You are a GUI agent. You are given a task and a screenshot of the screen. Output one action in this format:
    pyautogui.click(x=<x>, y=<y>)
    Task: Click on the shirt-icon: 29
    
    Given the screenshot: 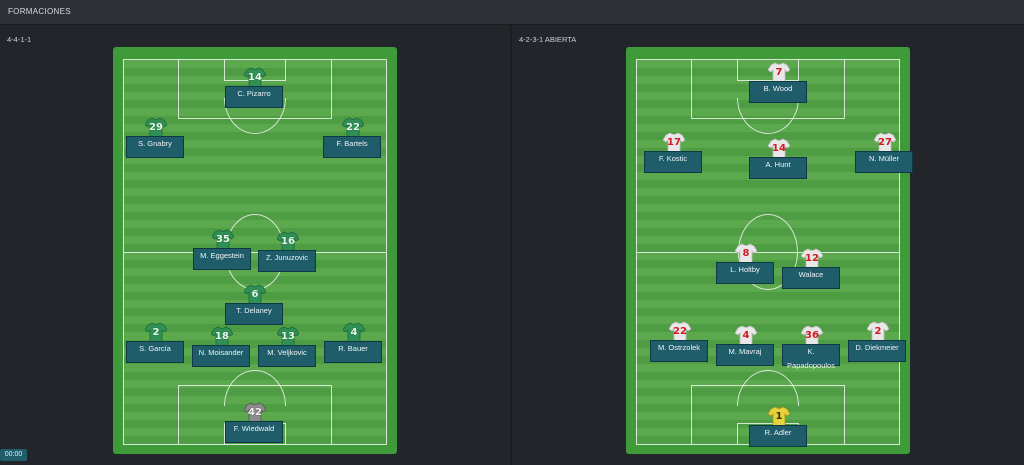 What is the action you would take?
    pyautogui.click(x=156, y=128)
    